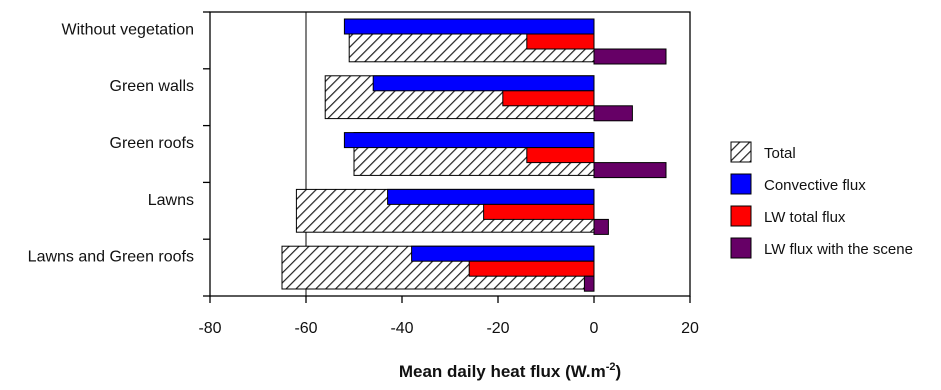 The height and width of the screenshot is (390, 941). What do you see at coordinates (448, 316) in the screenshot?
I see `x-axis: -80 -60 -40 -20 0 20` at bounding box center [448, 316].